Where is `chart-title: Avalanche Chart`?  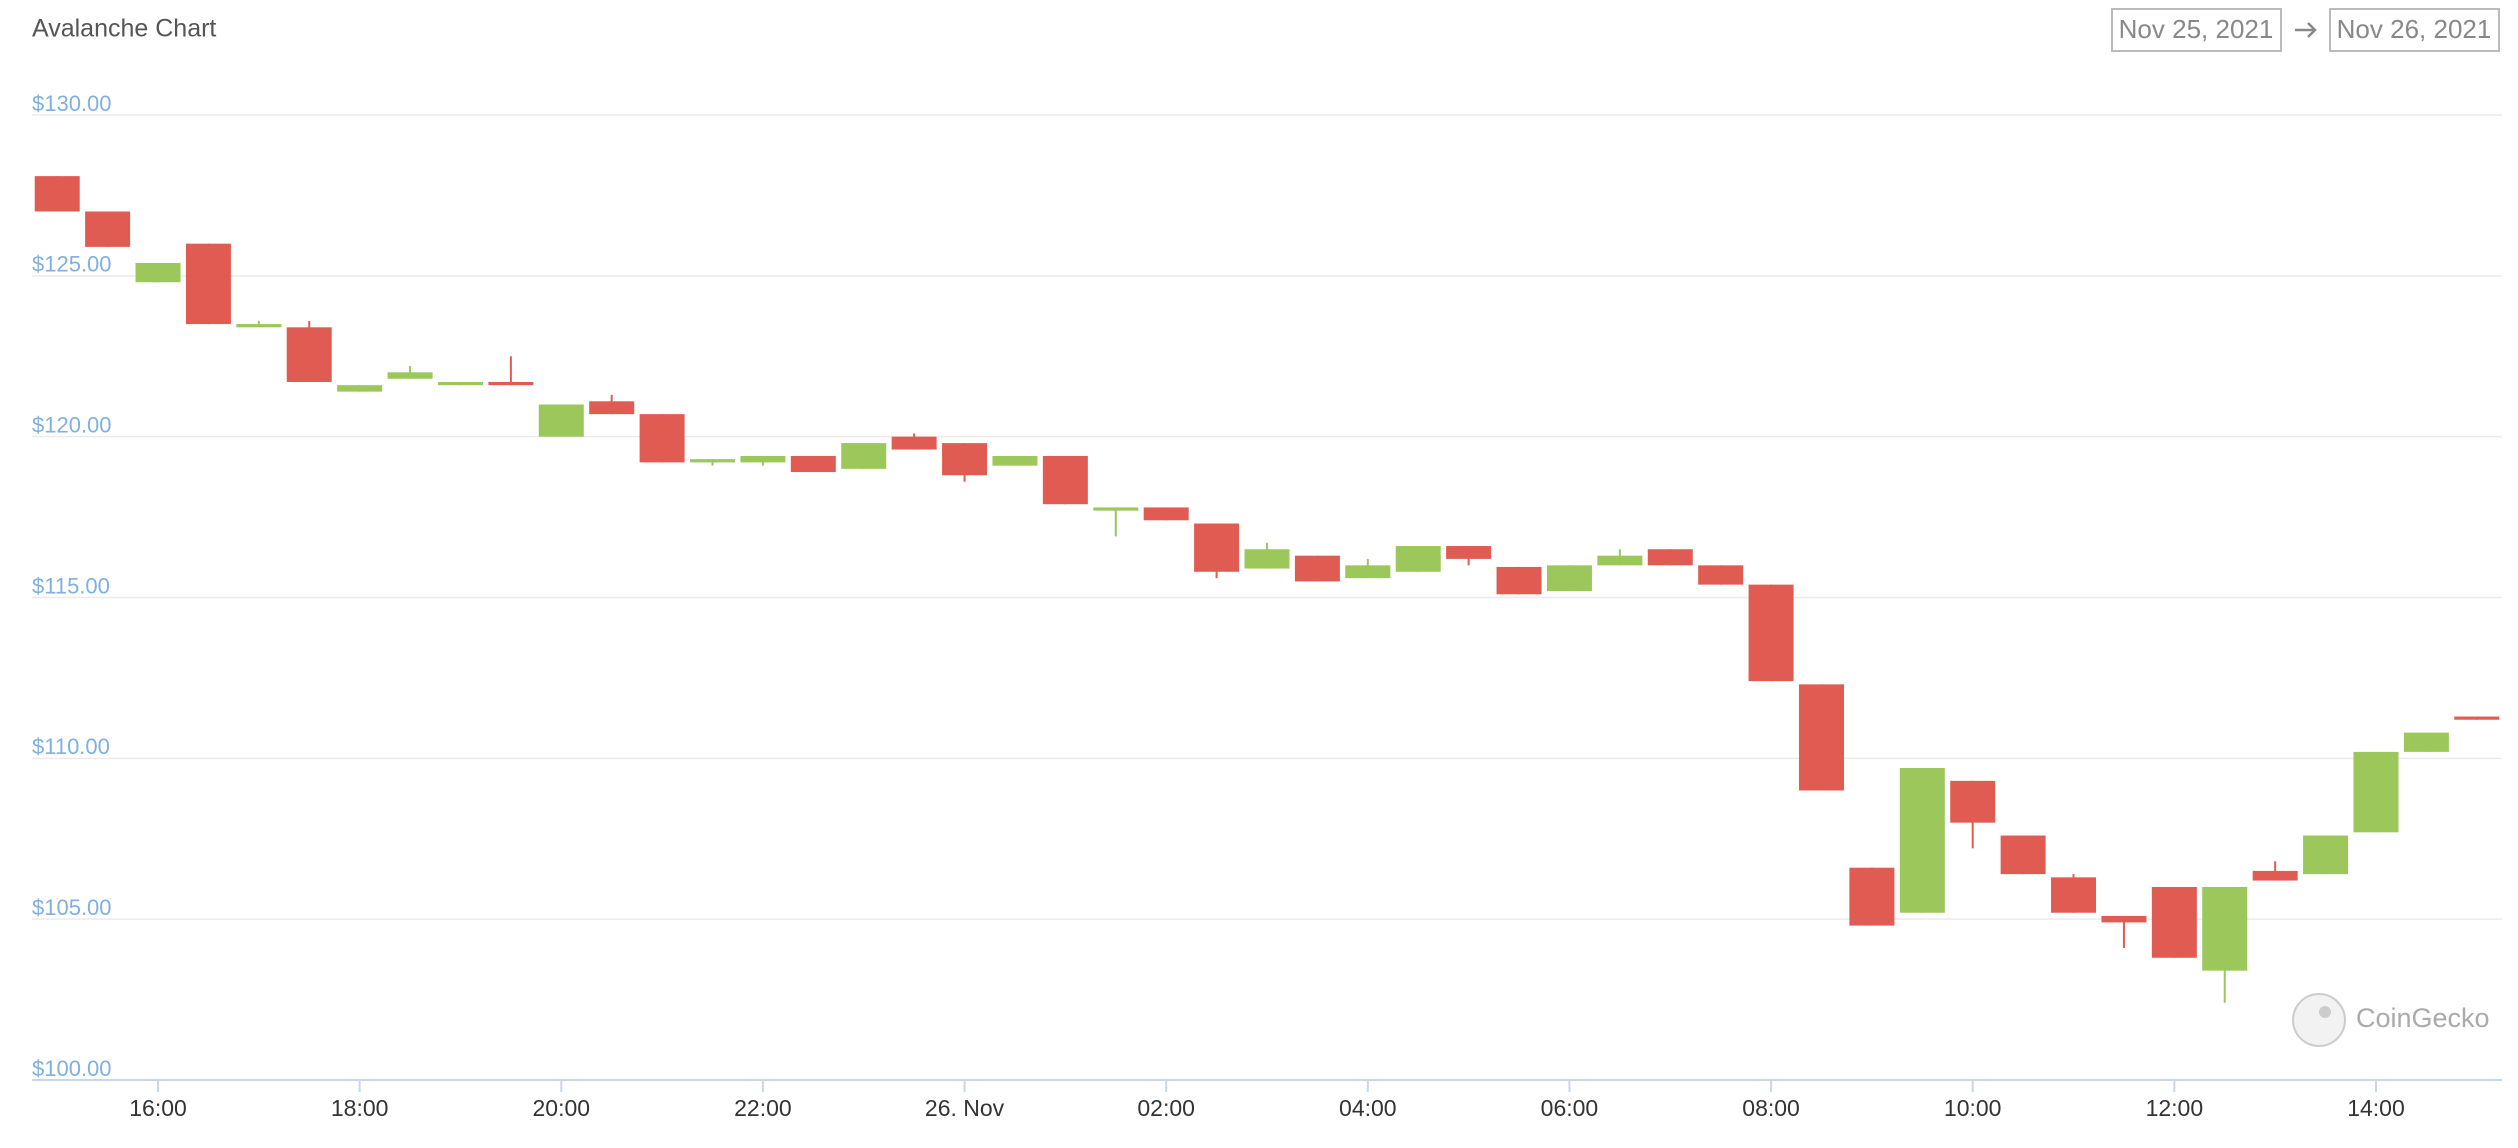
chart-title: Avalanche Chart is located at coordinates (124, 29).